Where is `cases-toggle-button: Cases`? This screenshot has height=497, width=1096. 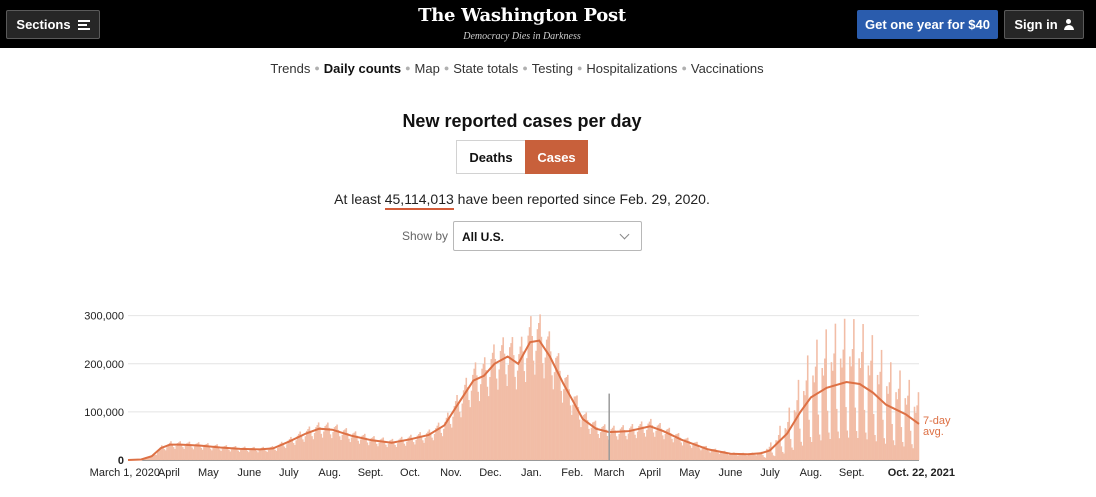 cases-toggle-button: Cases is located at coordinates (556, 157).